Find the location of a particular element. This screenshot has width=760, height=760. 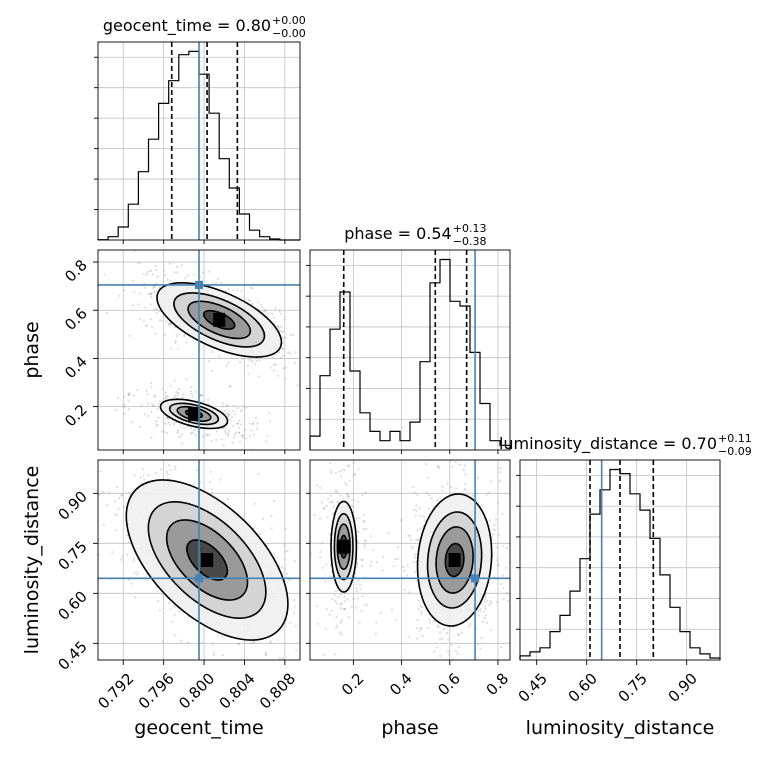

ytick-label-phase-1: 0.4 is located at coordinates (76, 368).